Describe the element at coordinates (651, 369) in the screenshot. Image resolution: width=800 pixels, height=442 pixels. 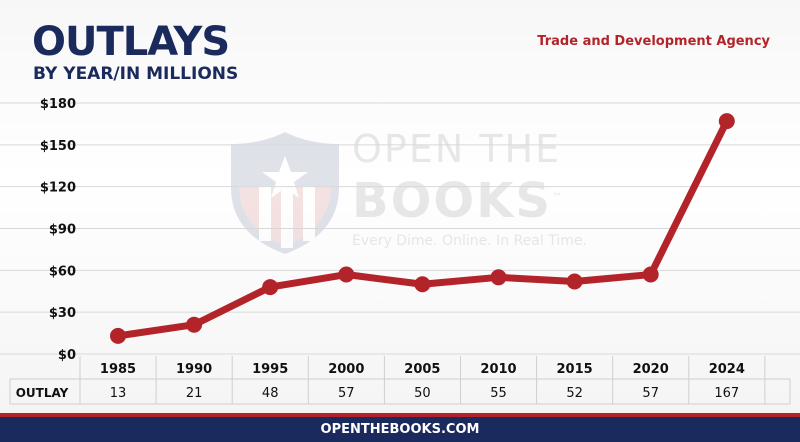
I see `x-tick-label: 2020` at that location.